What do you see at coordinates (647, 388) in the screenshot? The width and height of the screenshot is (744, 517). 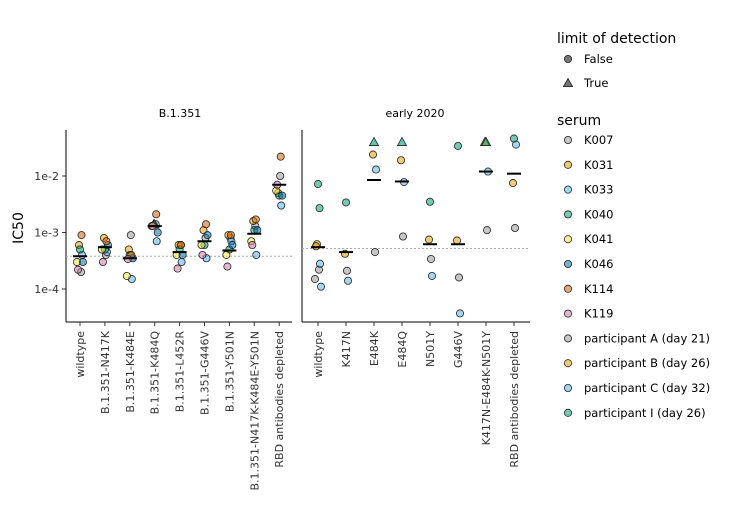 I see `legend-serum-label: participant C (day 32)` at bounding box center [647, 388].